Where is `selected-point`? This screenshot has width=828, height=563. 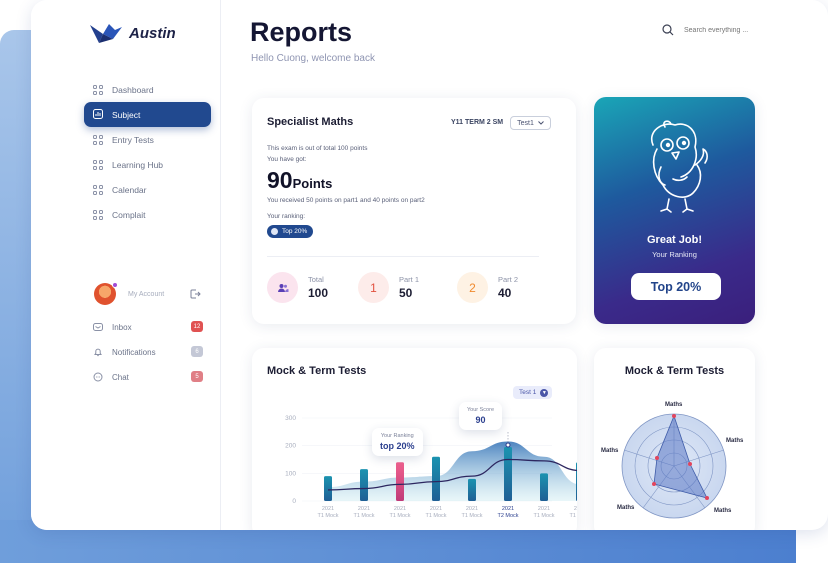 selected-point is located at coordinates (508, 445).